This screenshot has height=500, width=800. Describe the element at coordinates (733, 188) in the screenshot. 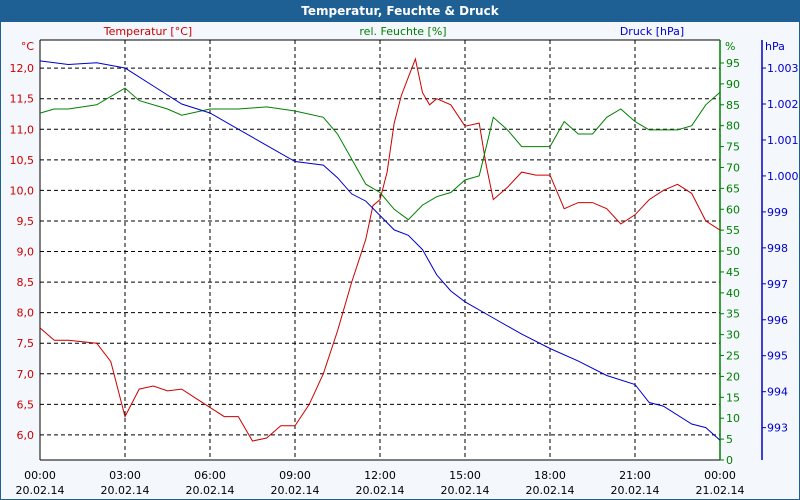

I see `humidity-tick-label: 65` at that location.